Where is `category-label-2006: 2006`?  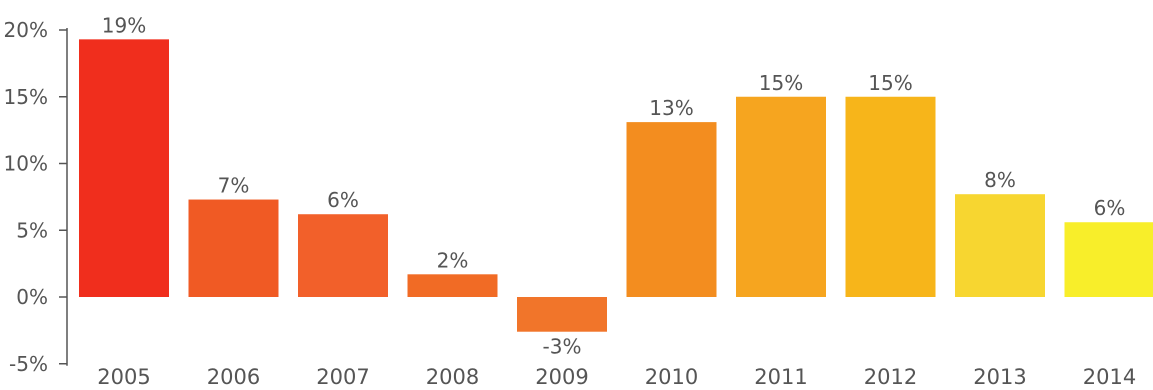 category-label-2006: 2006 is located at coordinates (233, 377).